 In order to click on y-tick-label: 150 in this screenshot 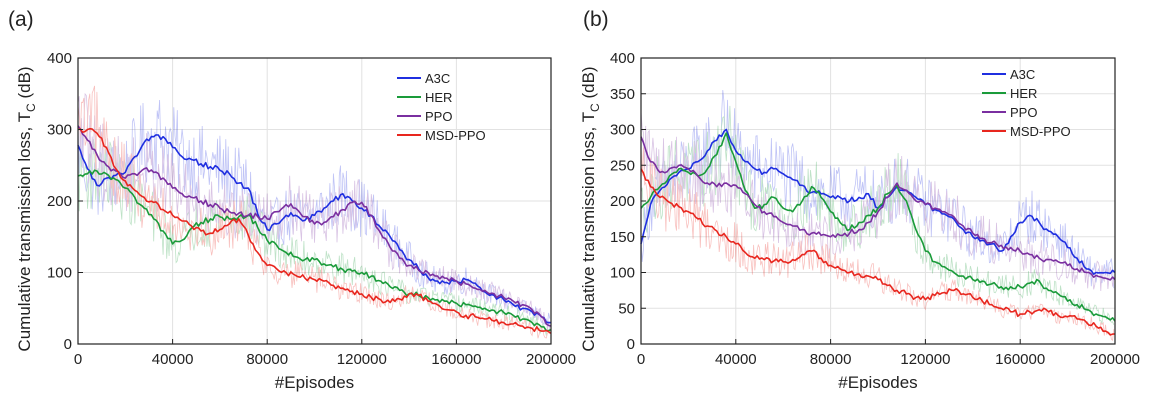, I will do `click(622, 237)`.